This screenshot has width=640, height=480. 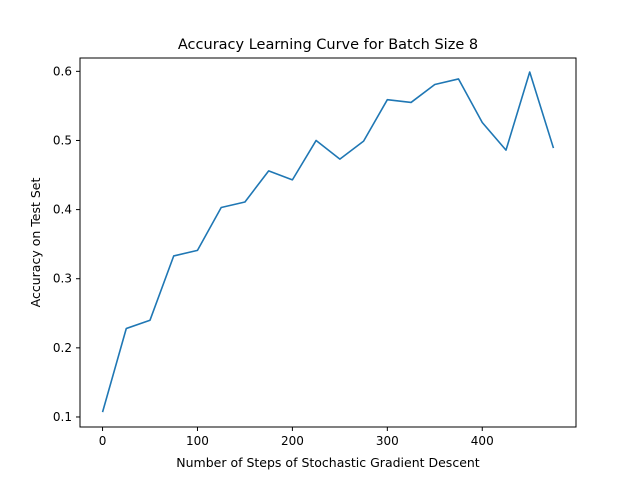 I want to click on x-tick-label: 400, so click(x=482, y=441).